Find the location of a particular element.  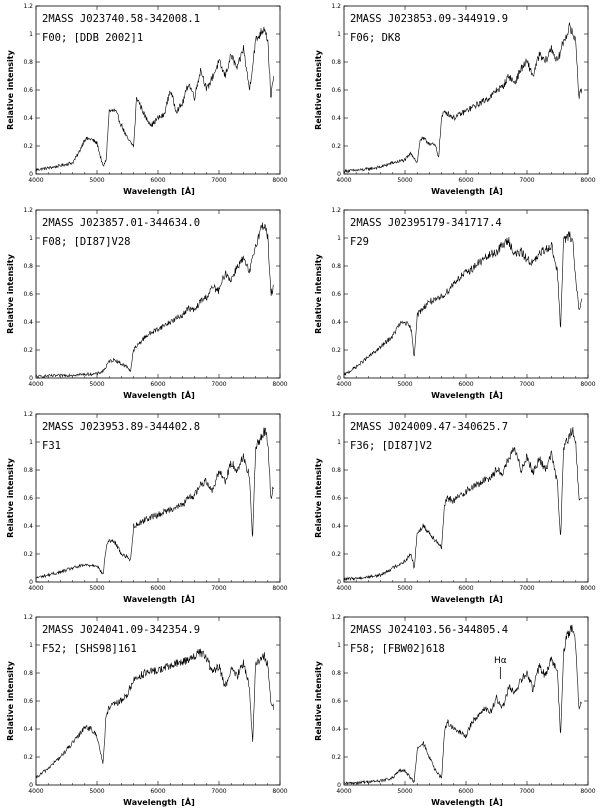

panel-title-id: F31 is located at coordinates (51, 446).